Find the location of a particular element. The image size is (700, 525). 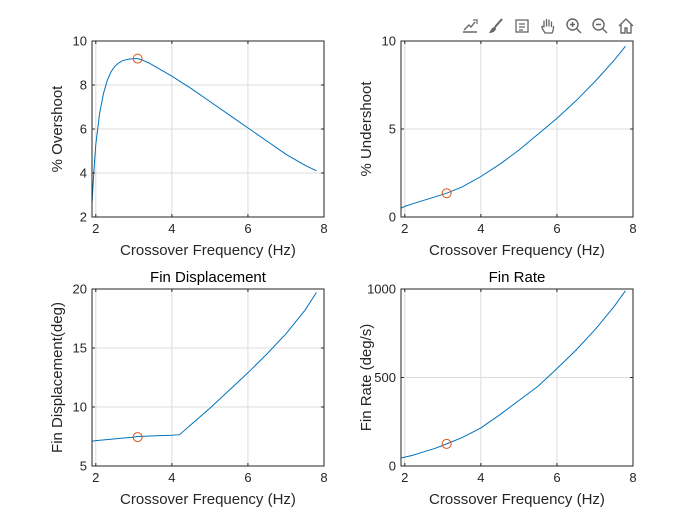

y-axis-label: % Undershoot is located at coordinates (366, 129).